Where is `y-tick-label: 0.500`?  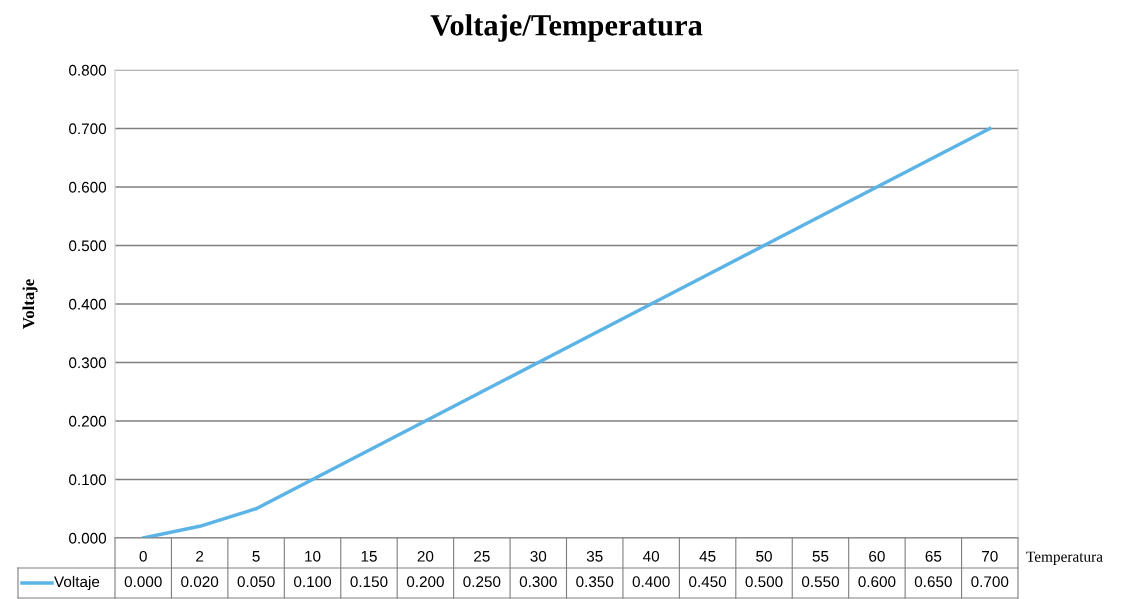
y-tick-label: 0.500 is located at coordinates (88, 246).